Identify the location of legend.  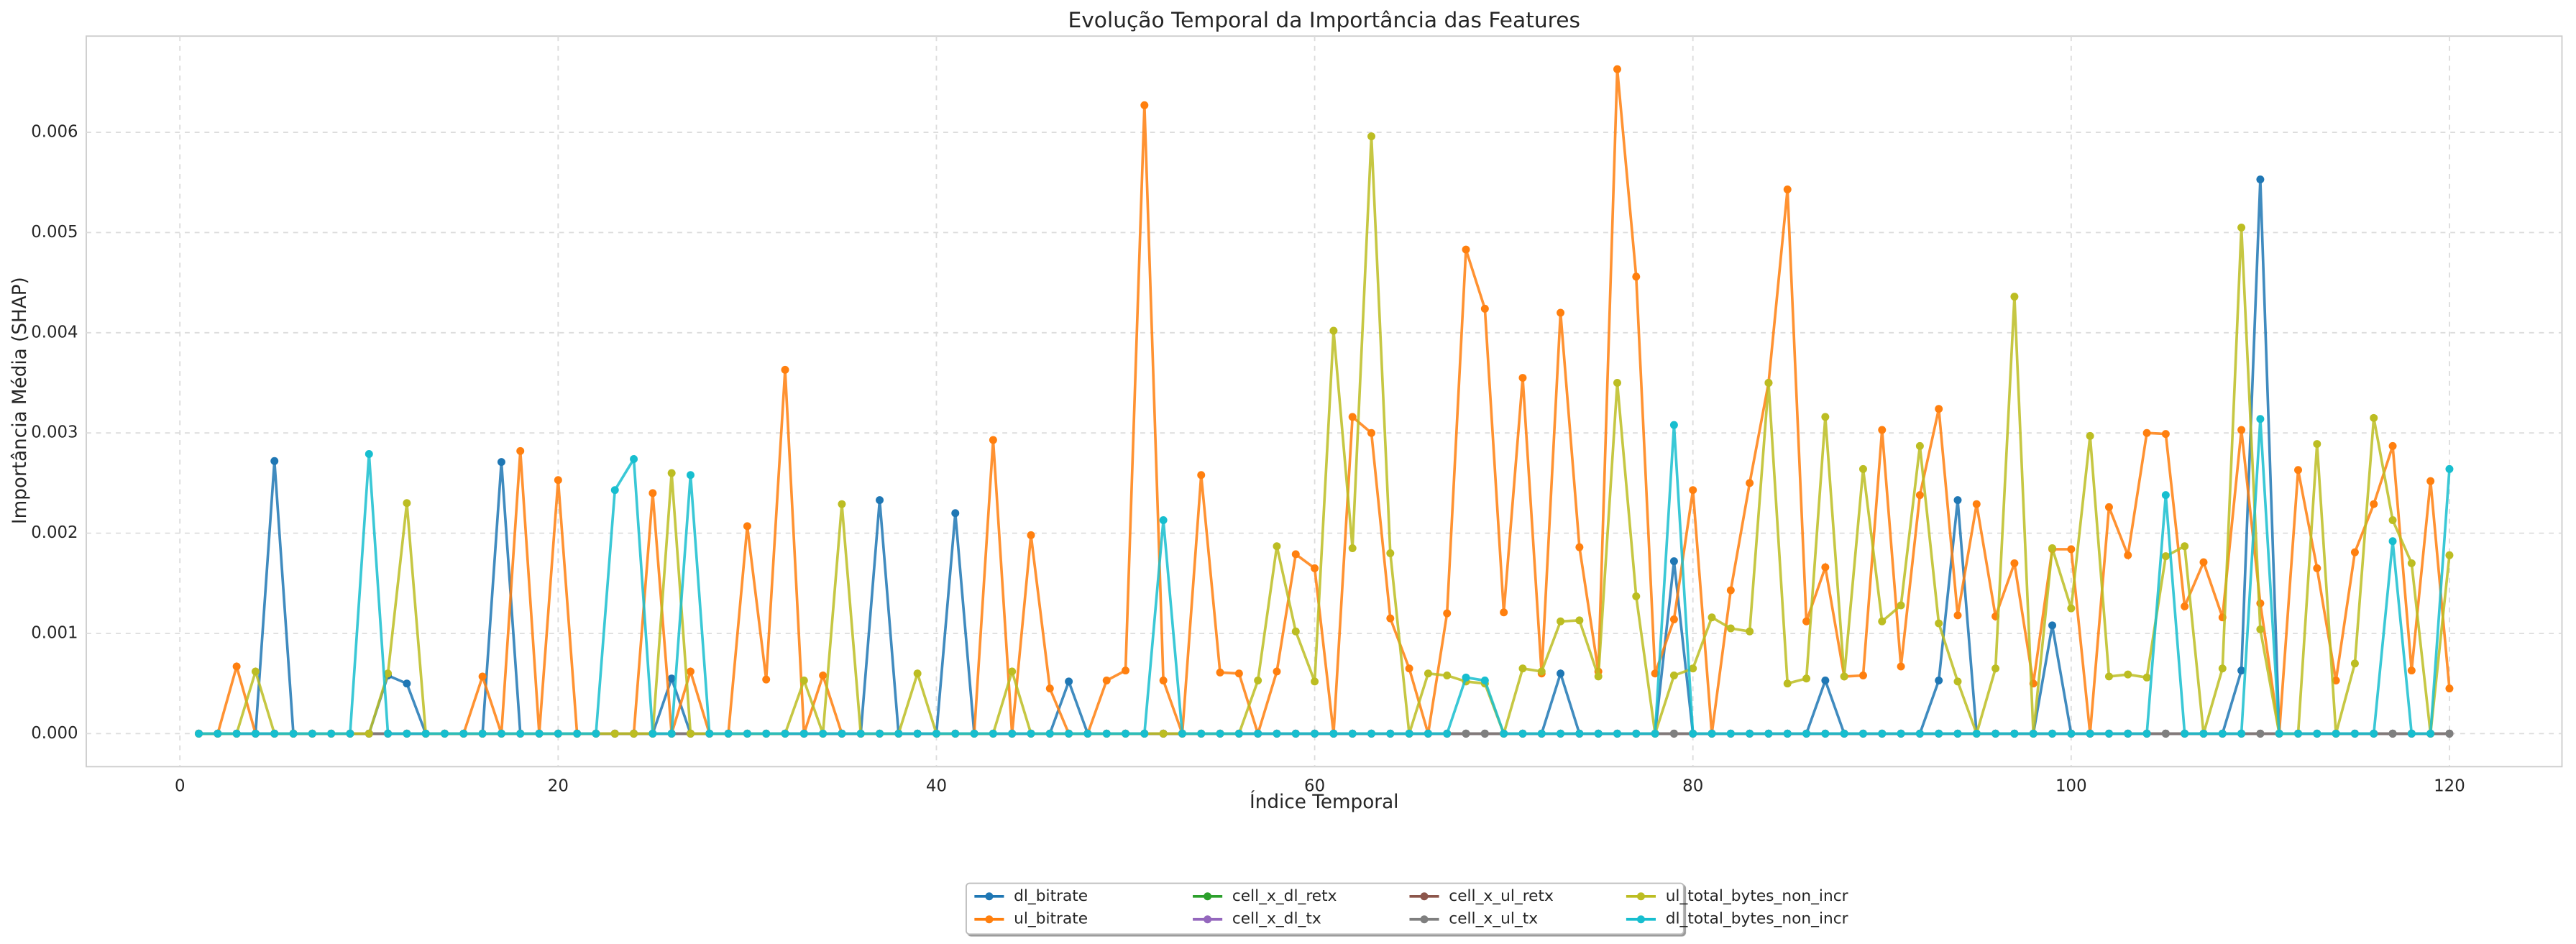
(1325, 908).